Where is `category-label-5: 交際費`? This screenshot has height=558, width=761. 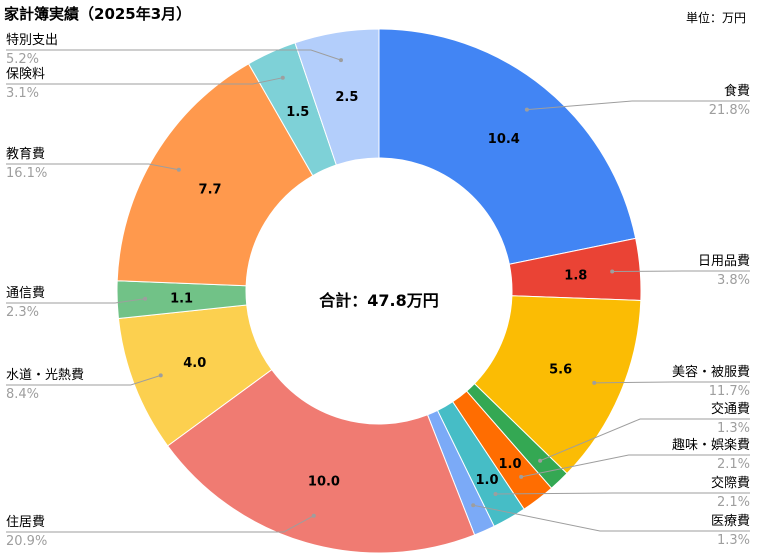
category-label-5: 交際費 is located at coordinates (730, 483).